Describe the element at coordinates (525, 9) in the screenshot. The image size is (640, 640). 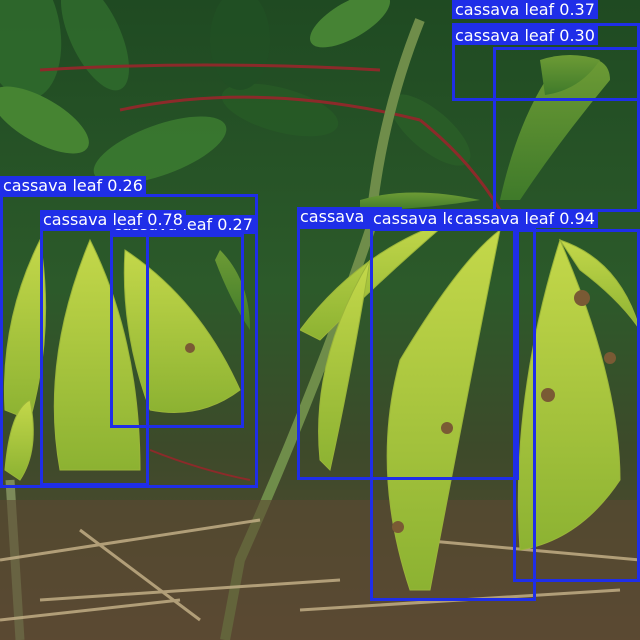
I see `detection-label: cassava leaf 0.37` at that location.